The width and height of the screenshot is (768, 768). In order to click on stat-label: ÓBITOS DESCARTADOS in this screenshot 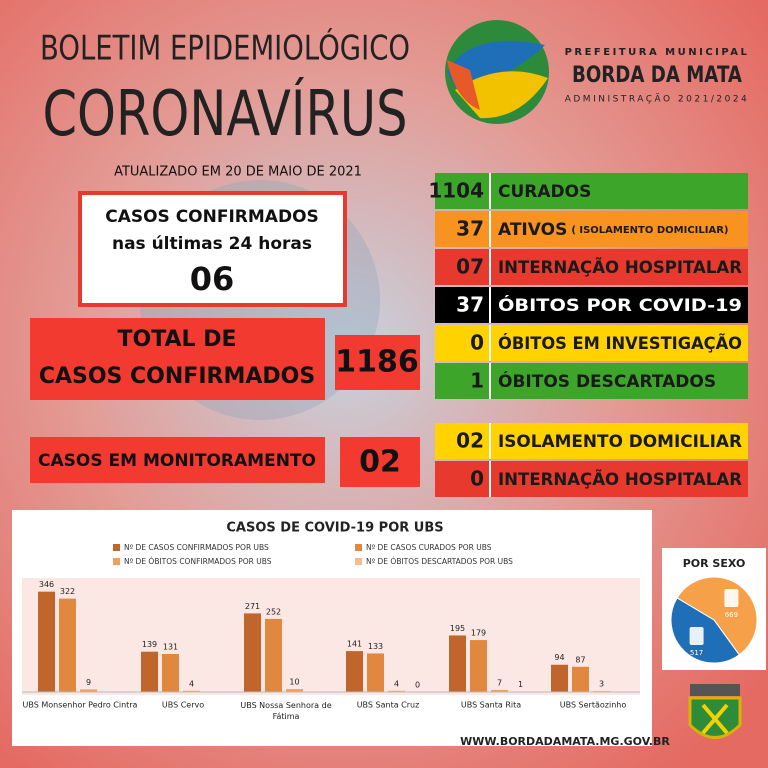, I will do `click(607, 381)`.